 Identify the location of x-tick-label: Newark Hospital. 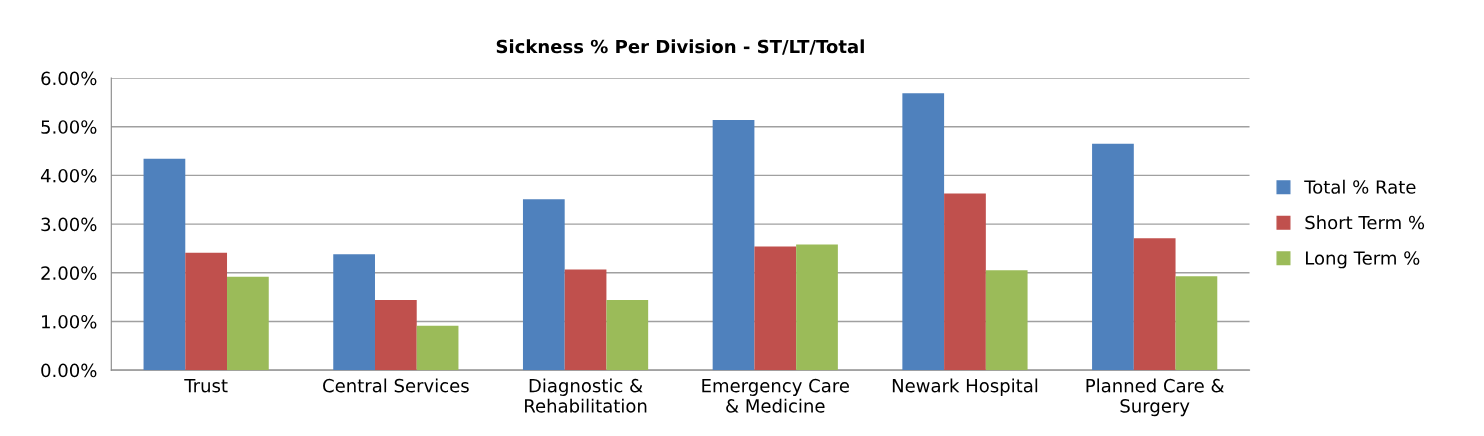
(965, 387).